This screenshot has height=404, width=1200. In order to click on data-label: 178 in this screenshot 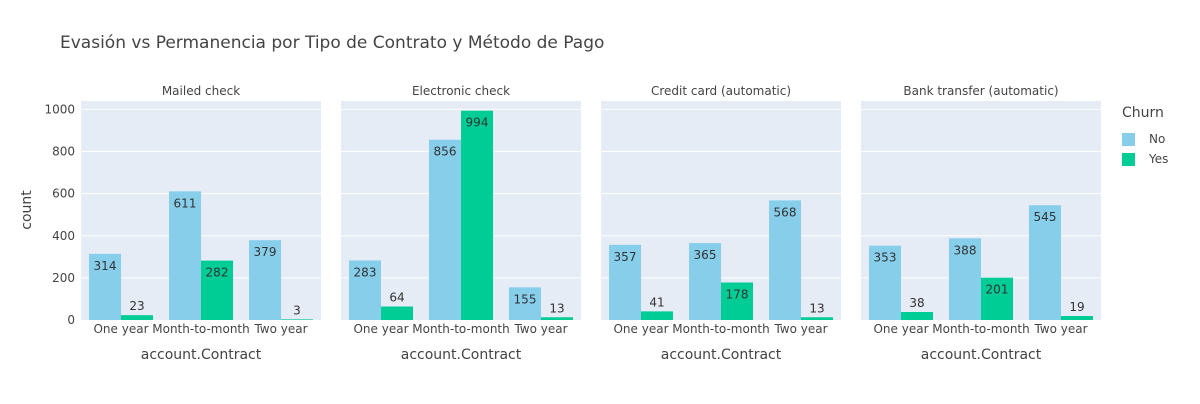, I will do `click(737, 295)`.